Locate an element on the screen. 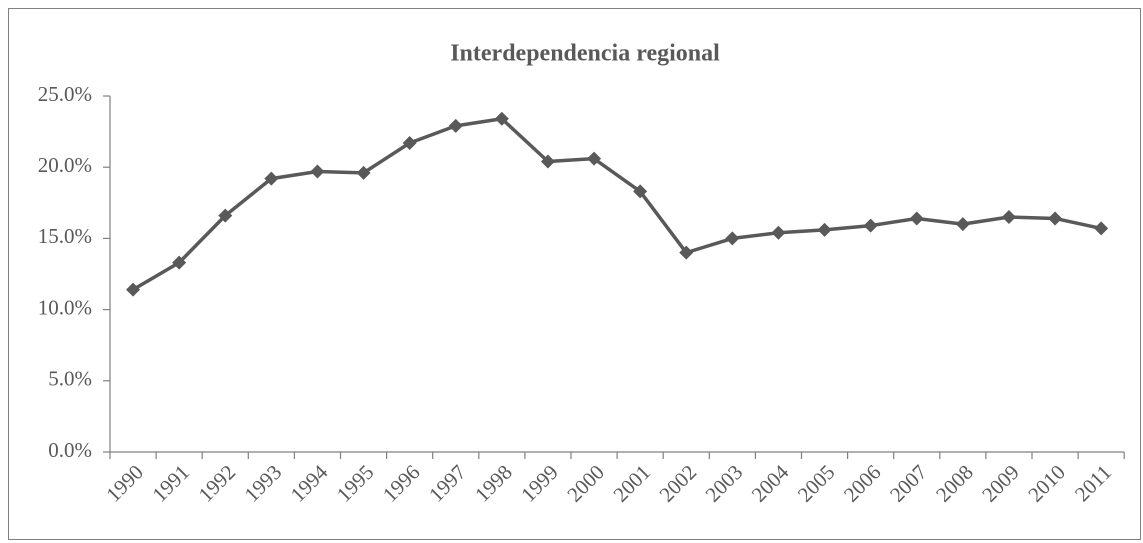  y-tick-label: 5.0% is located at coordinates (70, 379).